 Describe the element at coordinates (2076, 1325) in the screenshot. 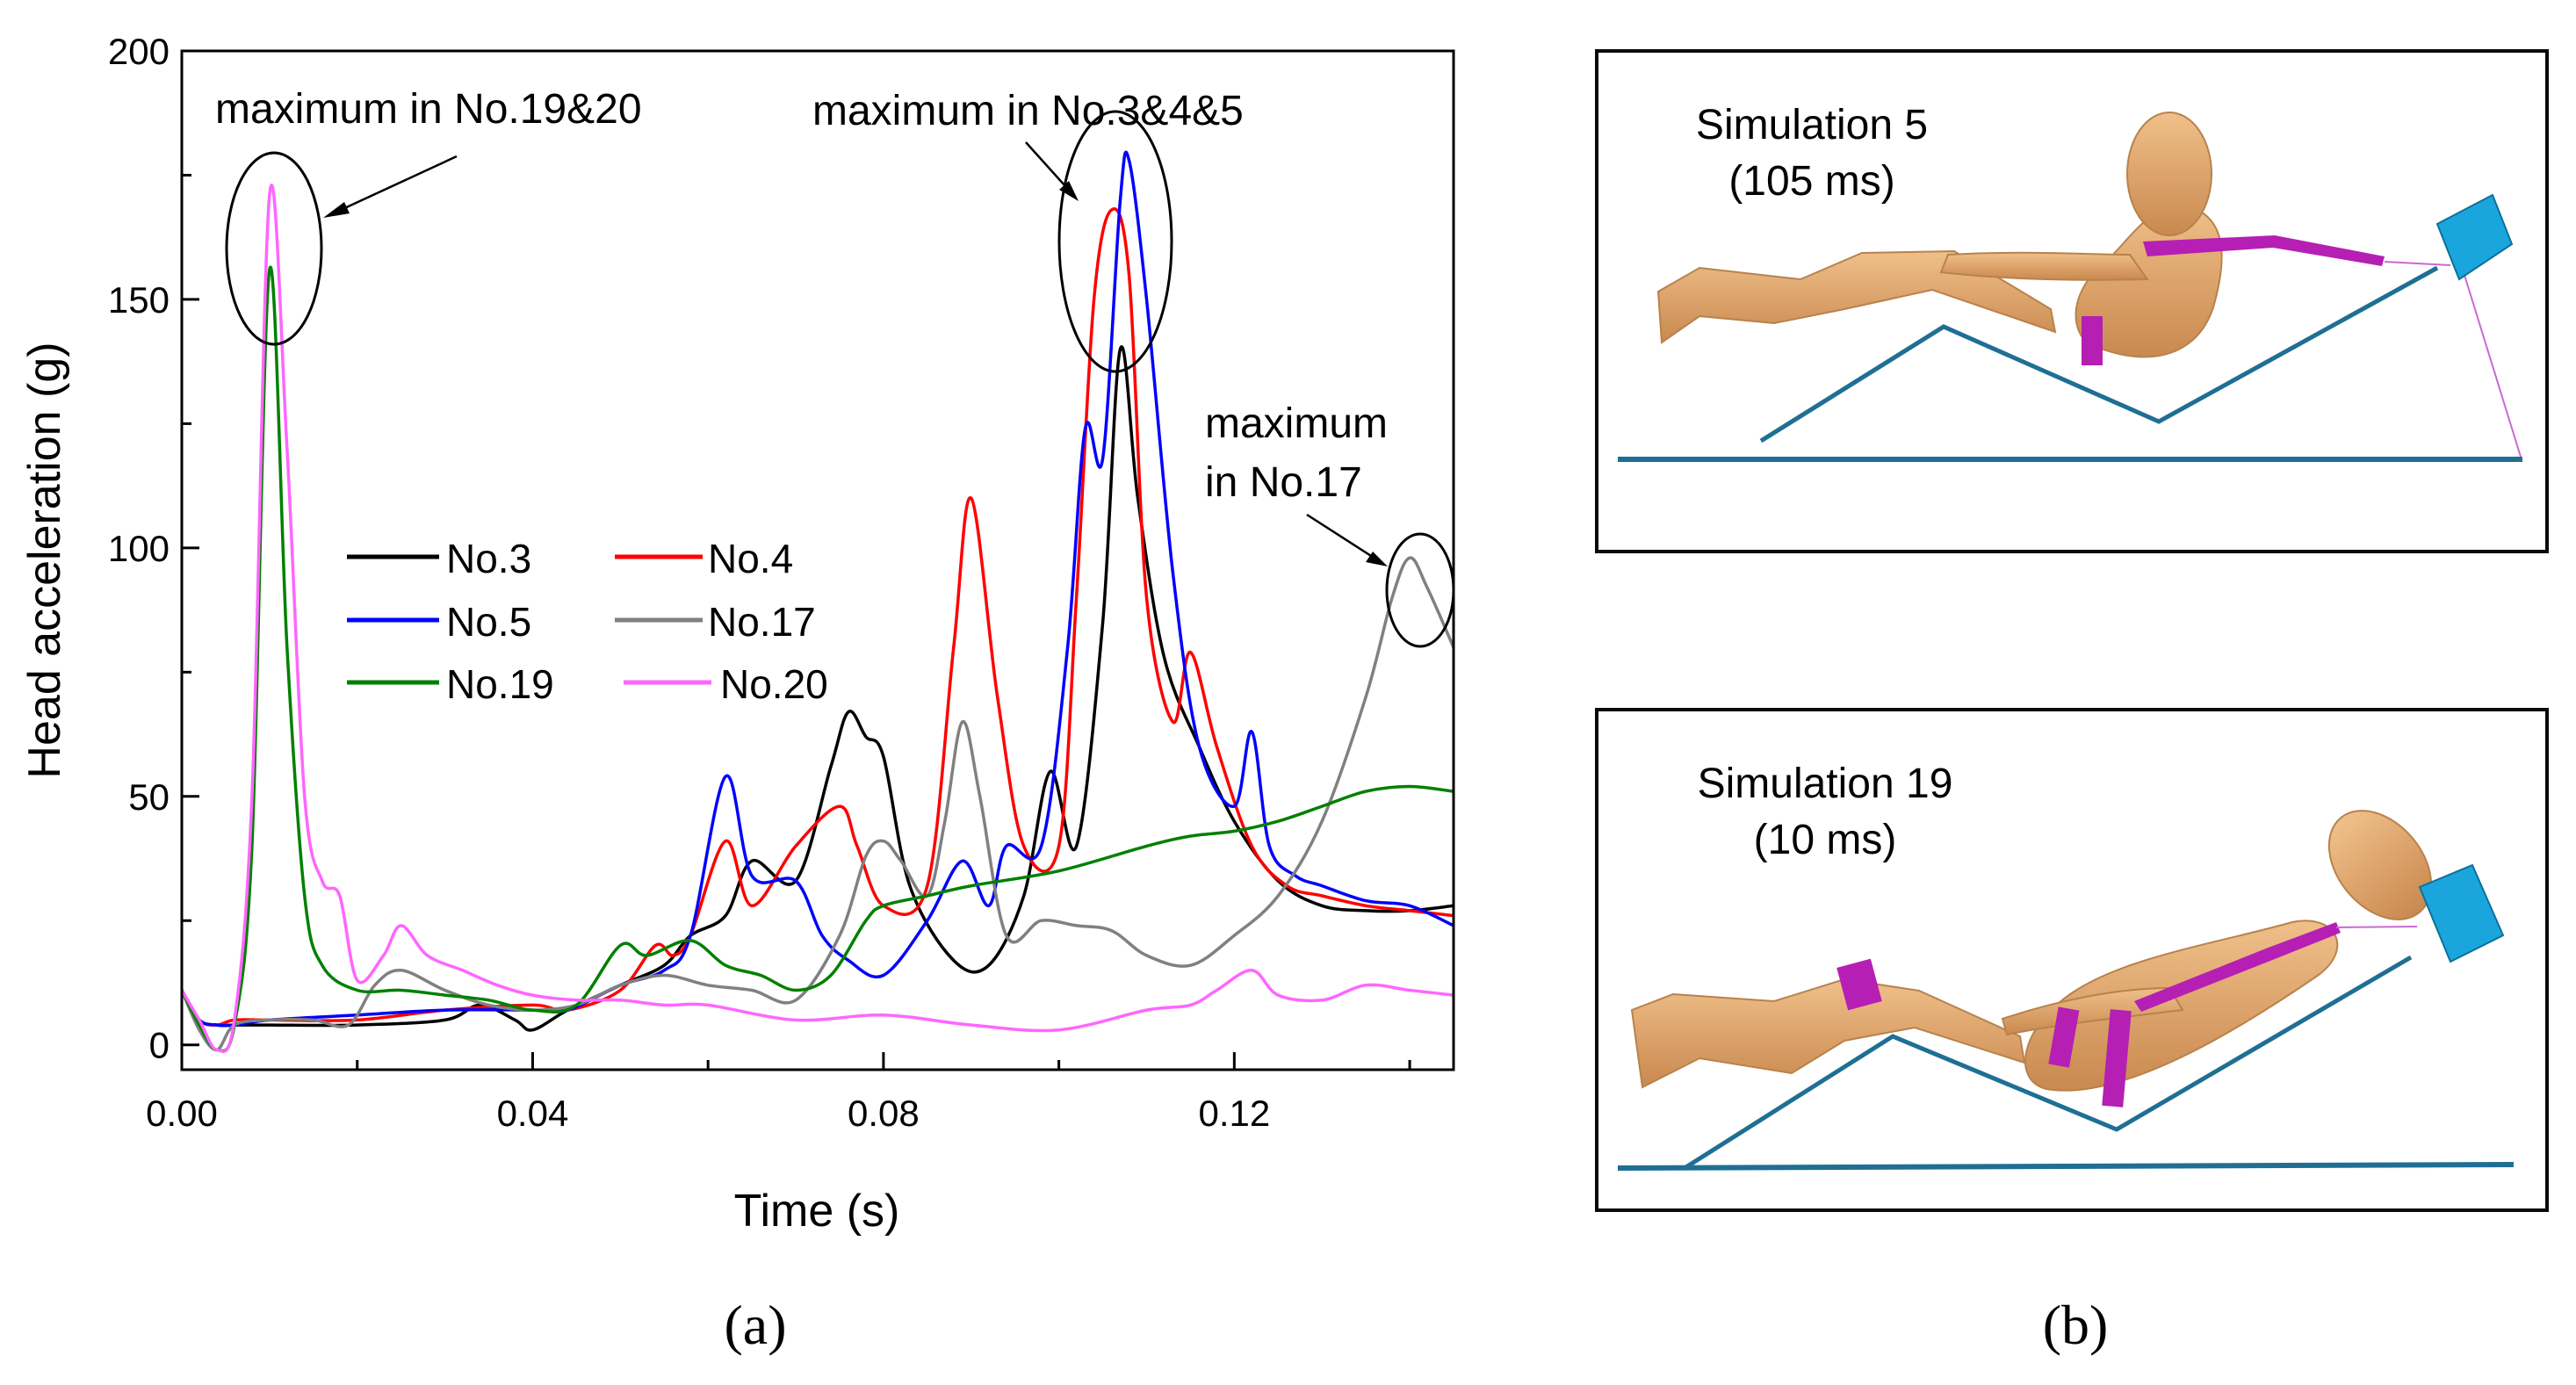

I see `panel-label-b: (b)` at that location.